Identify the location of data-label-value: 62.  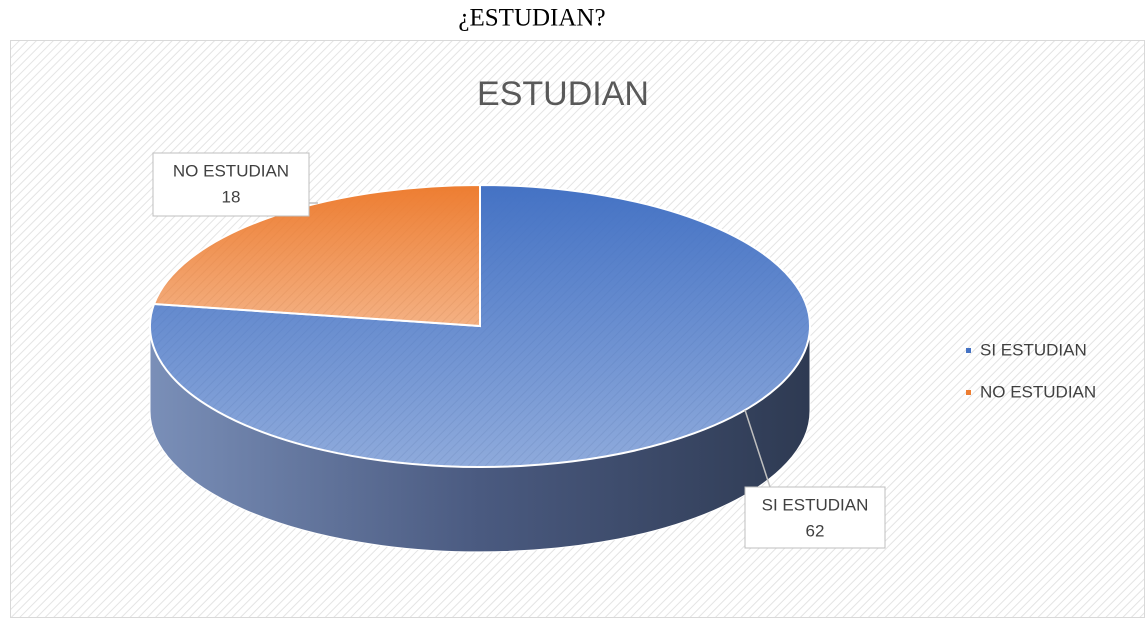
(815, 530).